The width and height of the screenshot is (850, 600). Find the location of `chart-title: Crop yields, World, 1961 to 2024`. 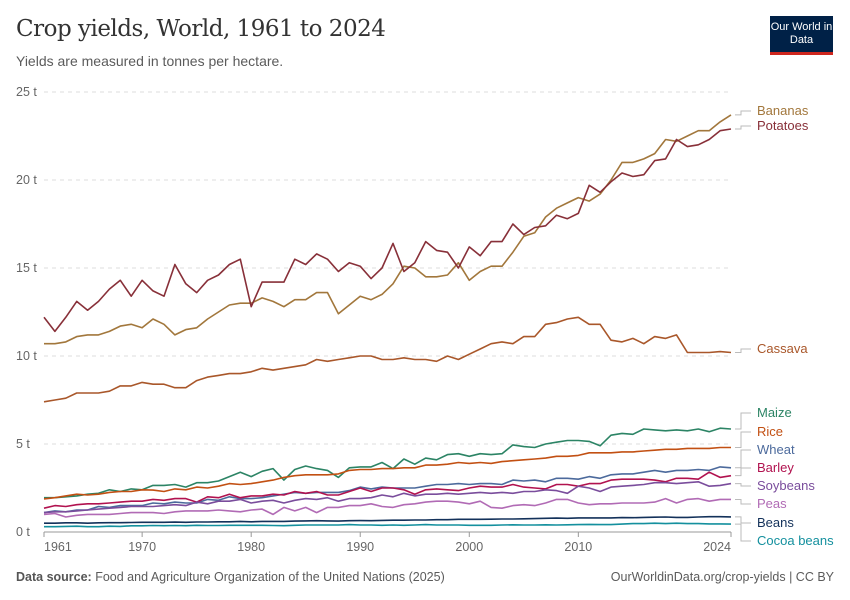

chart-title: Crop yields, World, 1961 to 2024 is located at coordinates (201, 29).